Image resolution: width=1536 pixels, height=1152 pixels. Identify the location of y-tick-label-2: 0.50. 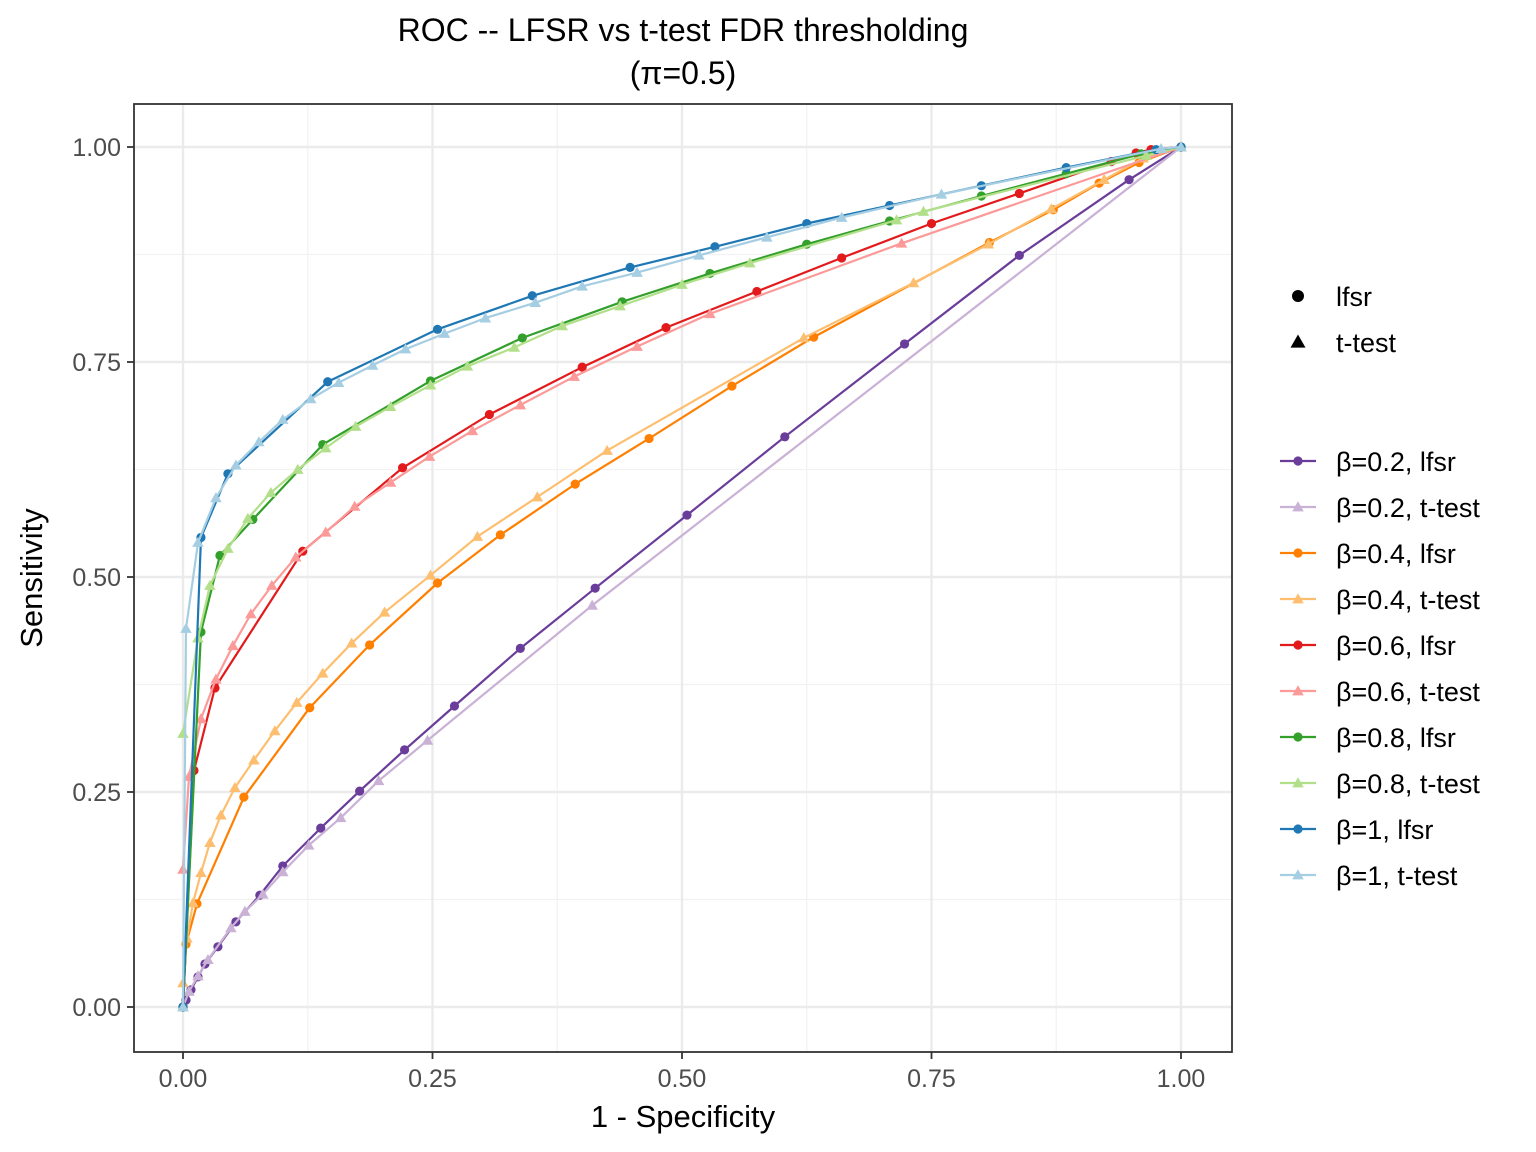
(96, 578).